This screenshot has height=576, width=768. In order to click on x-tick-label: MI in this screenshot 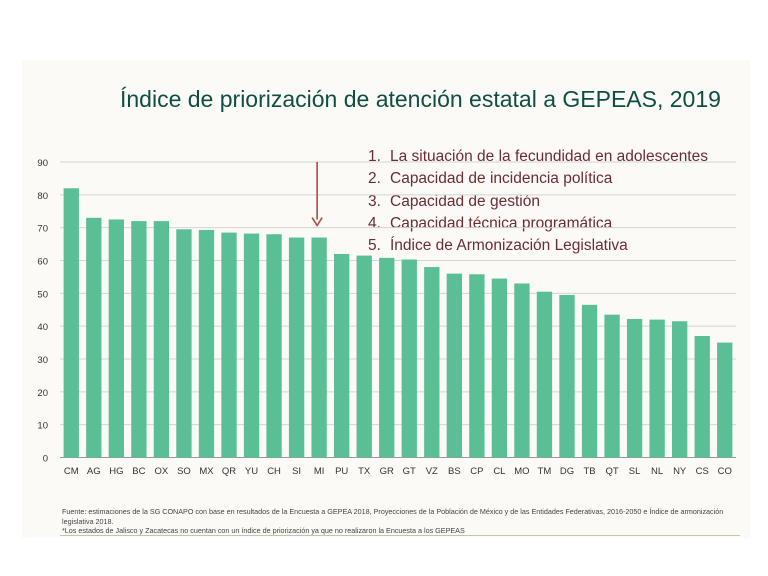, I will do `click(319, 471)`.